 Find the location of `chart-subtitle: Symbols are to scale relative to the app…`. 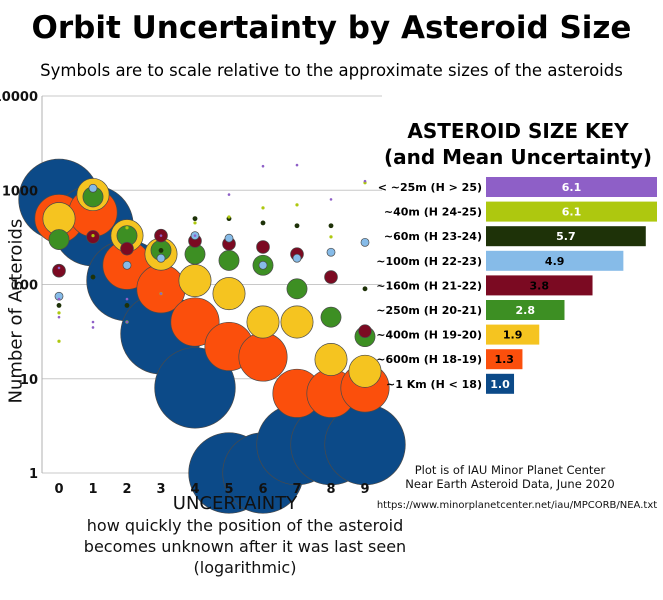

chart-subtitle: Symbols are to scale relative to the app… is located at coordinates (331, 70).